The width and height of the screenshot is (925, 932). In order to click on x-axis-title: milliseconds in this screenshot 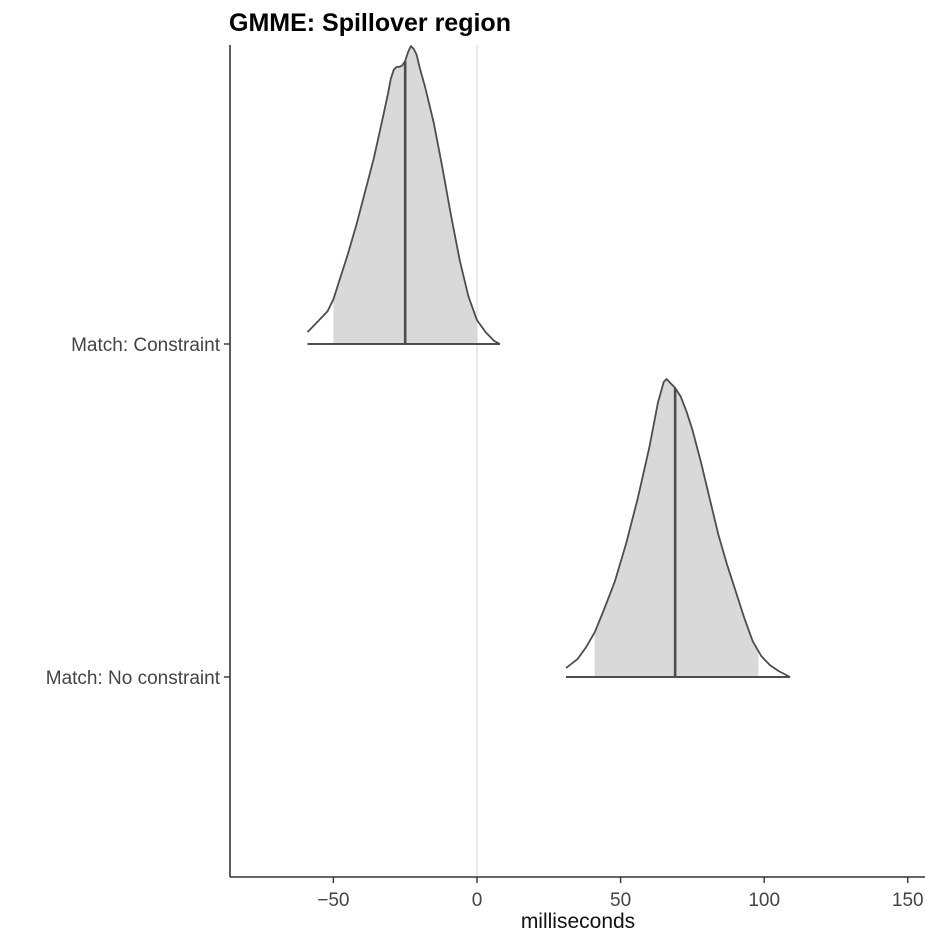, I will do `click(578, 921)`.